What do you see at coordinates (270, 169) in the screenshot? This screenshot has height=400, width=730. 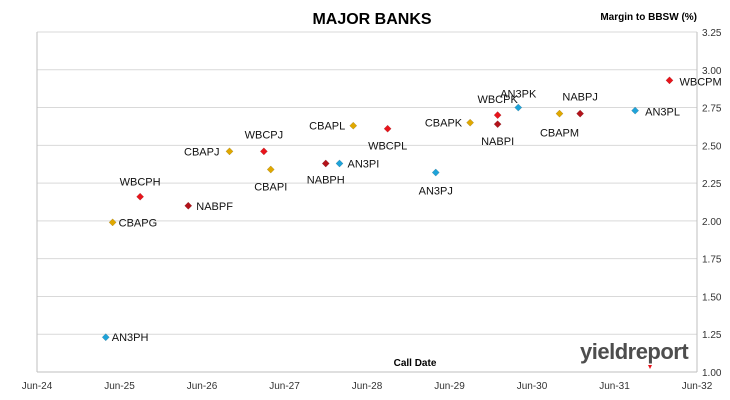 I see `data-point-cbapi` at bounding box center [270, 169].